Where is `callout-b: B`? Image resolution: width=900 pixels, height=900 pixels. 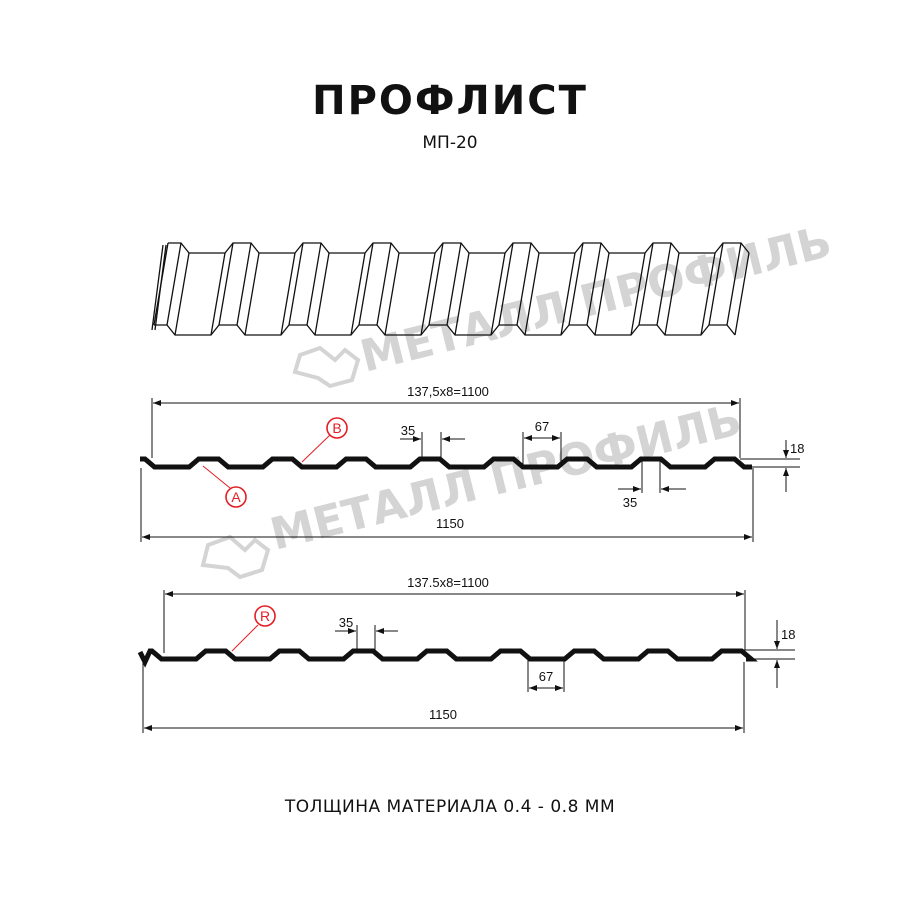
callout-b: B is located at coordinates (324, 440).